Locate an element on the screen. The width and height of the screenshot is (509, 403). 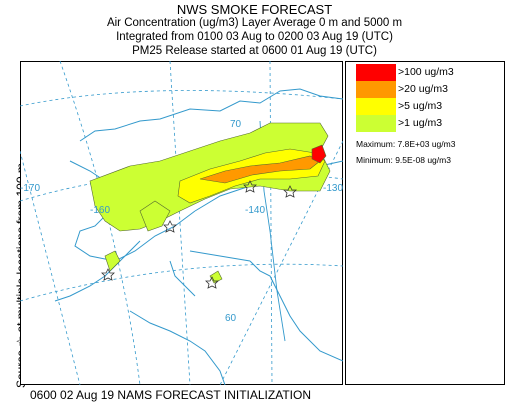
lon-label-130: -130 is located at coordinates (333, 188).